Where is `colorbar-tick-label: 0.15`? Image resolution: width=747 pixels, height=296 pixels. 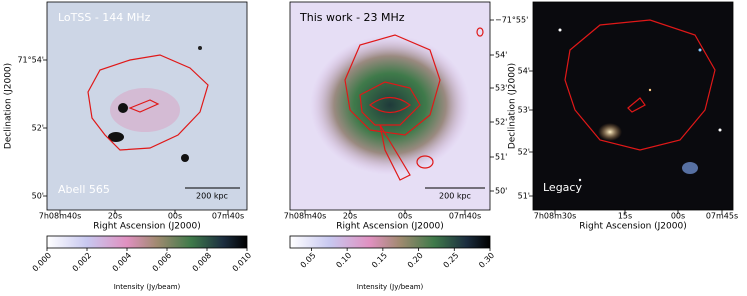 colorbar-tick-label: 0.15 is located at coordinates (379, 260).